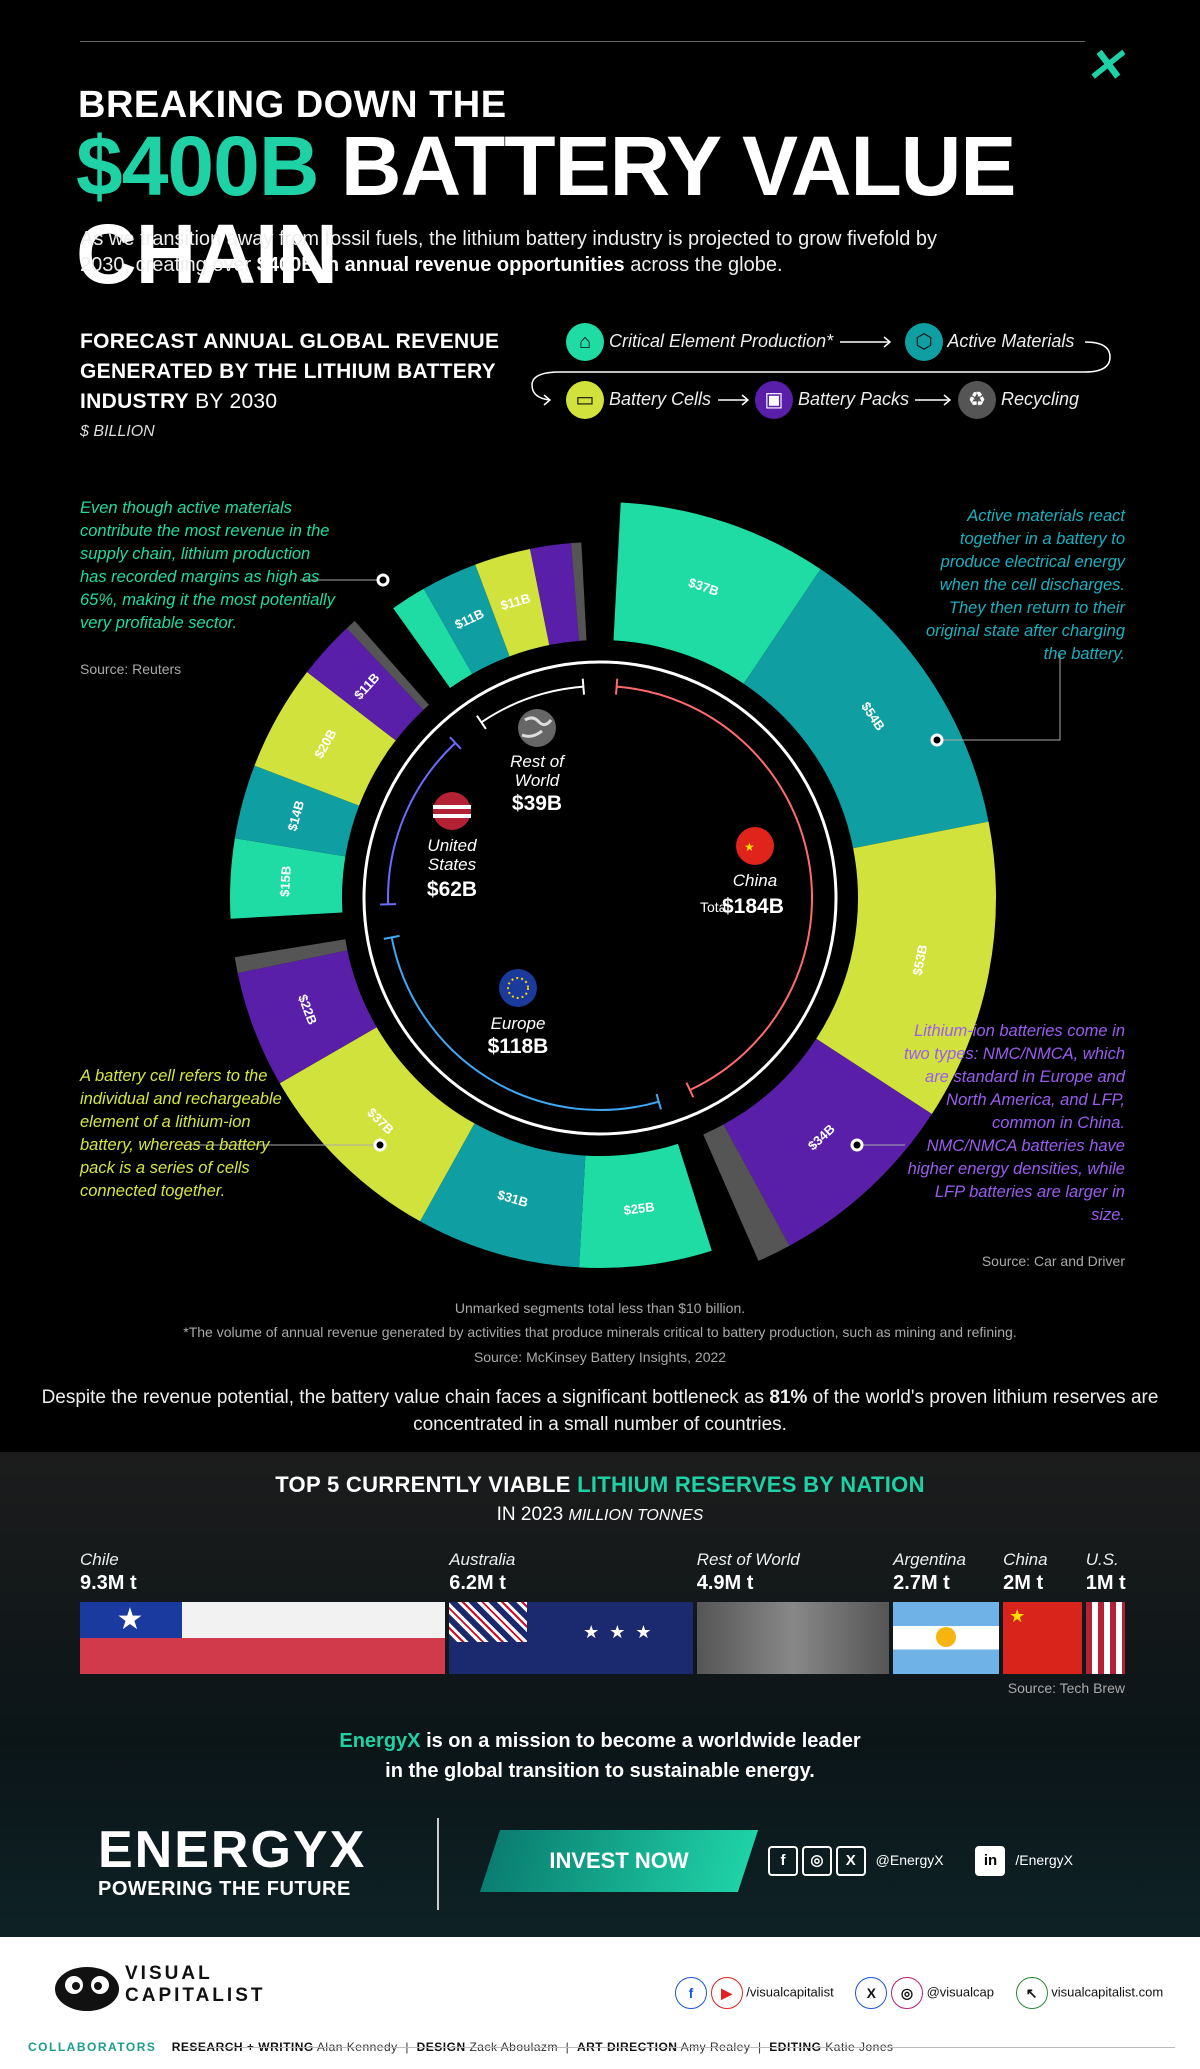 The height and width of the screenshot is (2069, 1200). What do you see at coordinates (755, 846) in the screenshot?
I see `china-flag-icon` at bounding box center [755, 846].